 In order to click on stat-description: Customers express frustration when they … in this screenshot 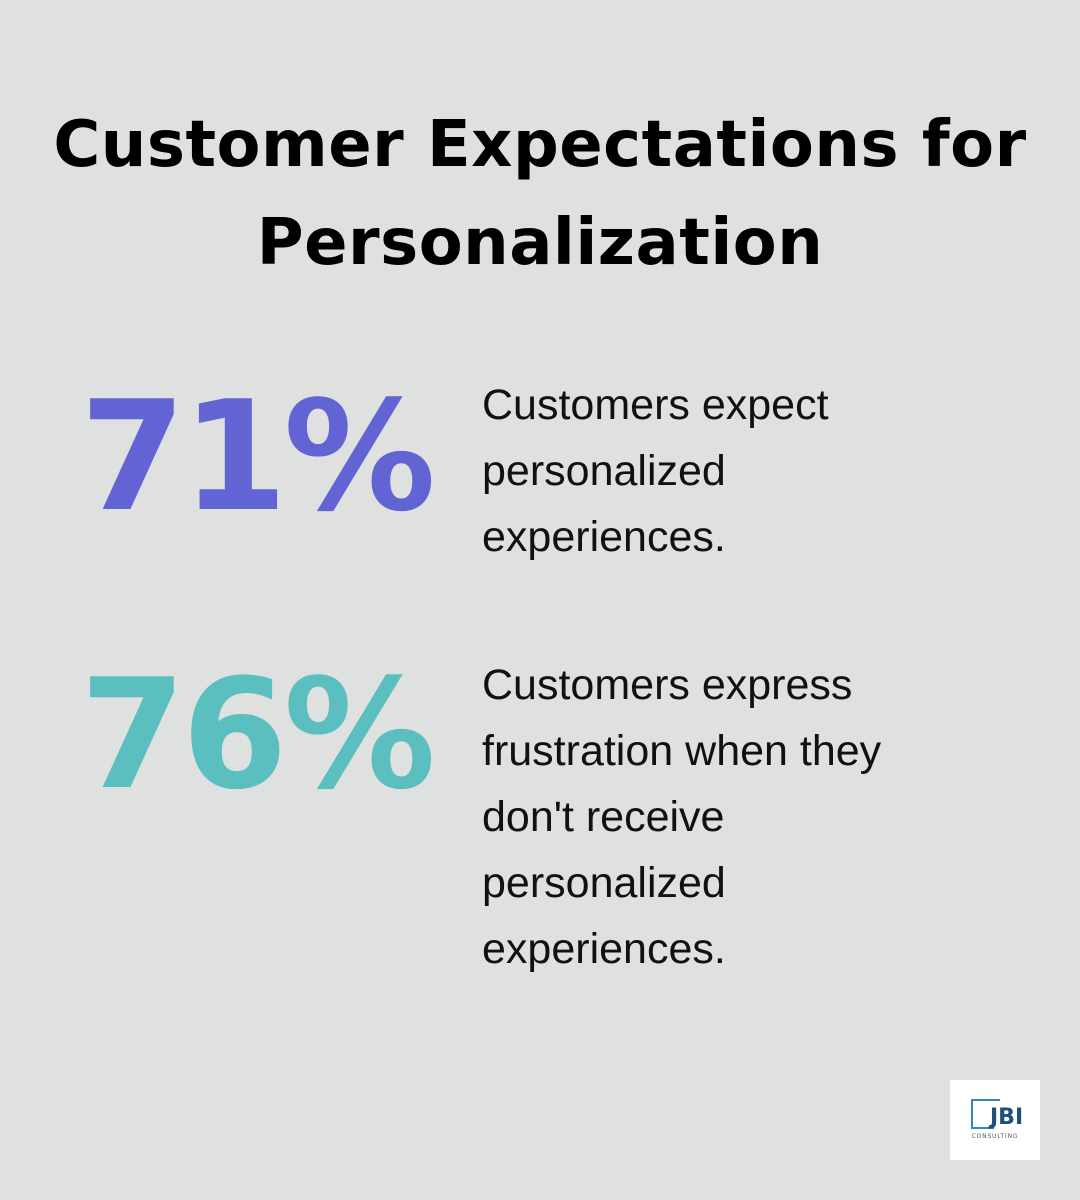, I will do `click(682, 817)`.